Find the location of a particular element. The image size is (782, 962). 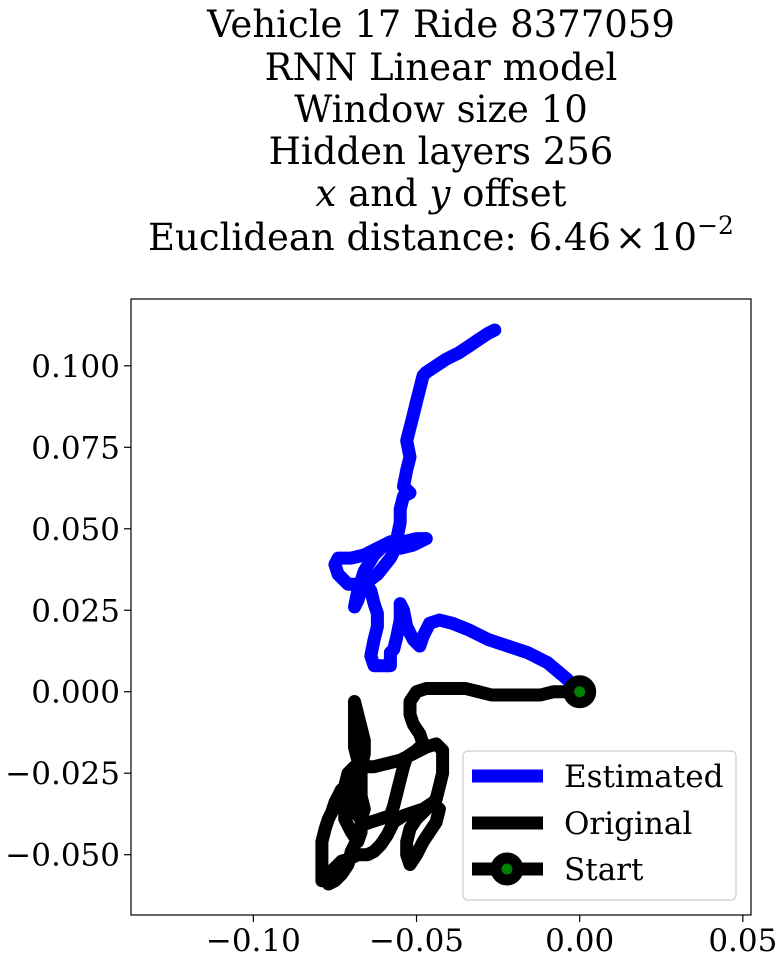

title-var-y: y is located at coordinates (440, 193).